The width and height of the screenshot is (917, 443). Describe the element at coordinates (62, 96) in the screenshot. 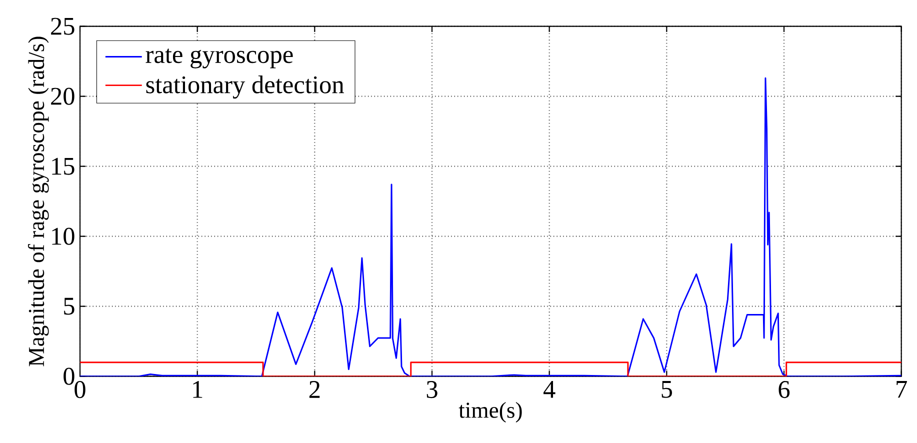

I see `y-tick-label: 20` at that location.